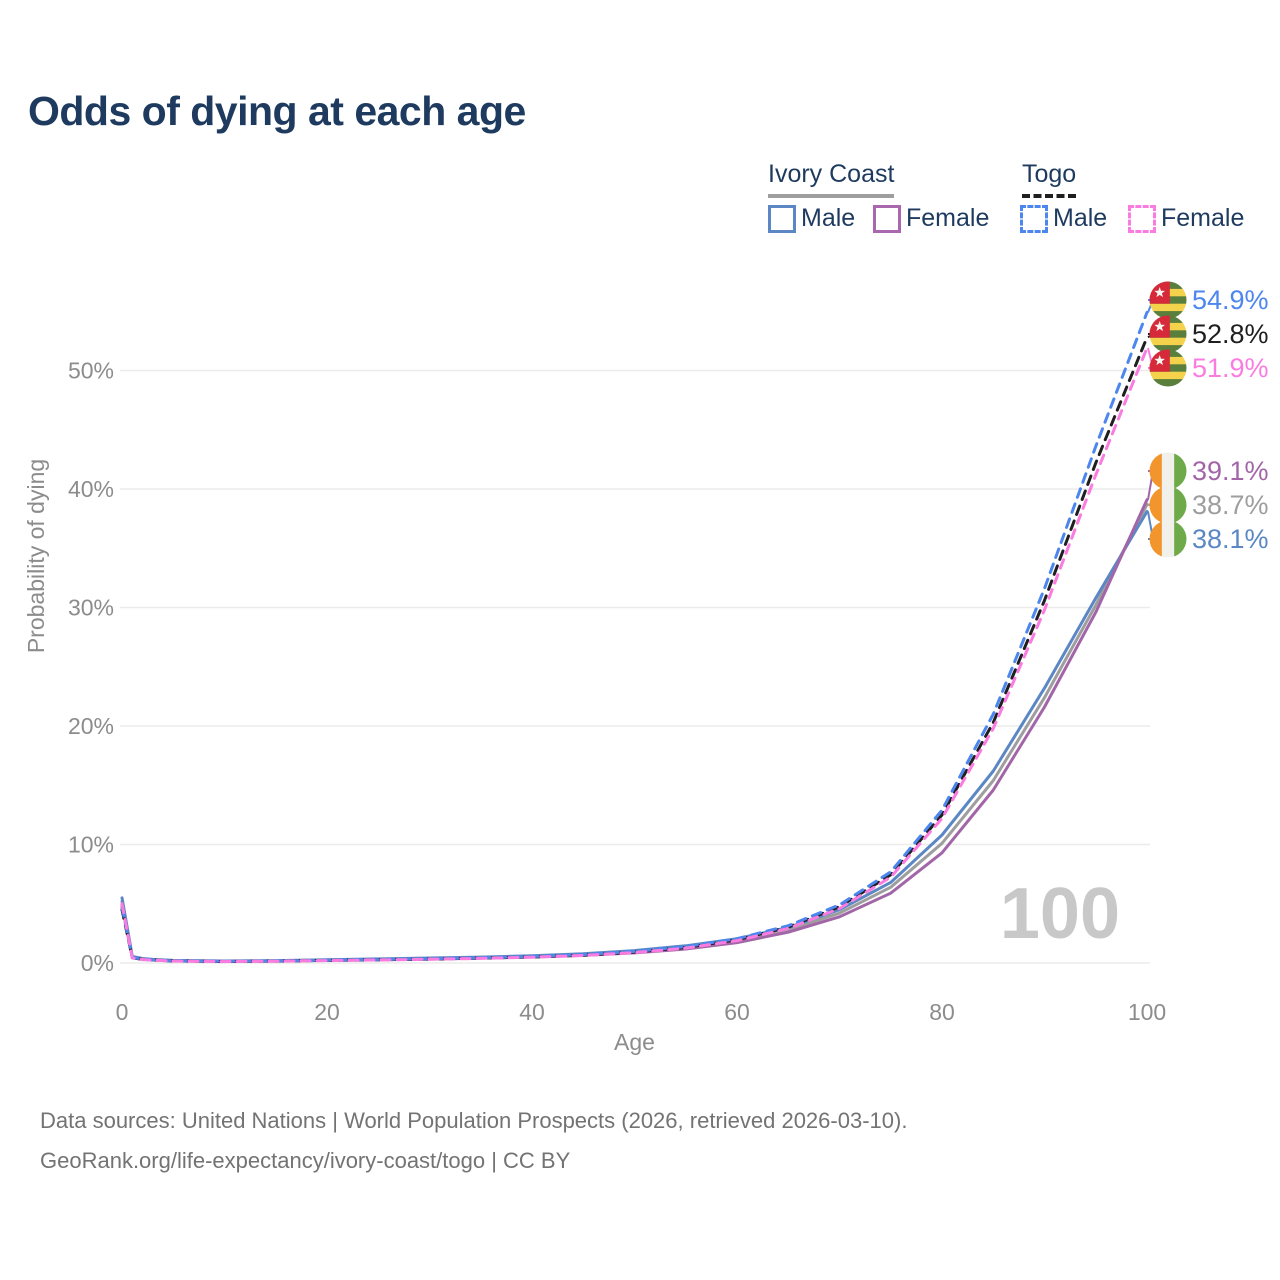  I want to click on watermark-age: 100, so click(1060, 914).